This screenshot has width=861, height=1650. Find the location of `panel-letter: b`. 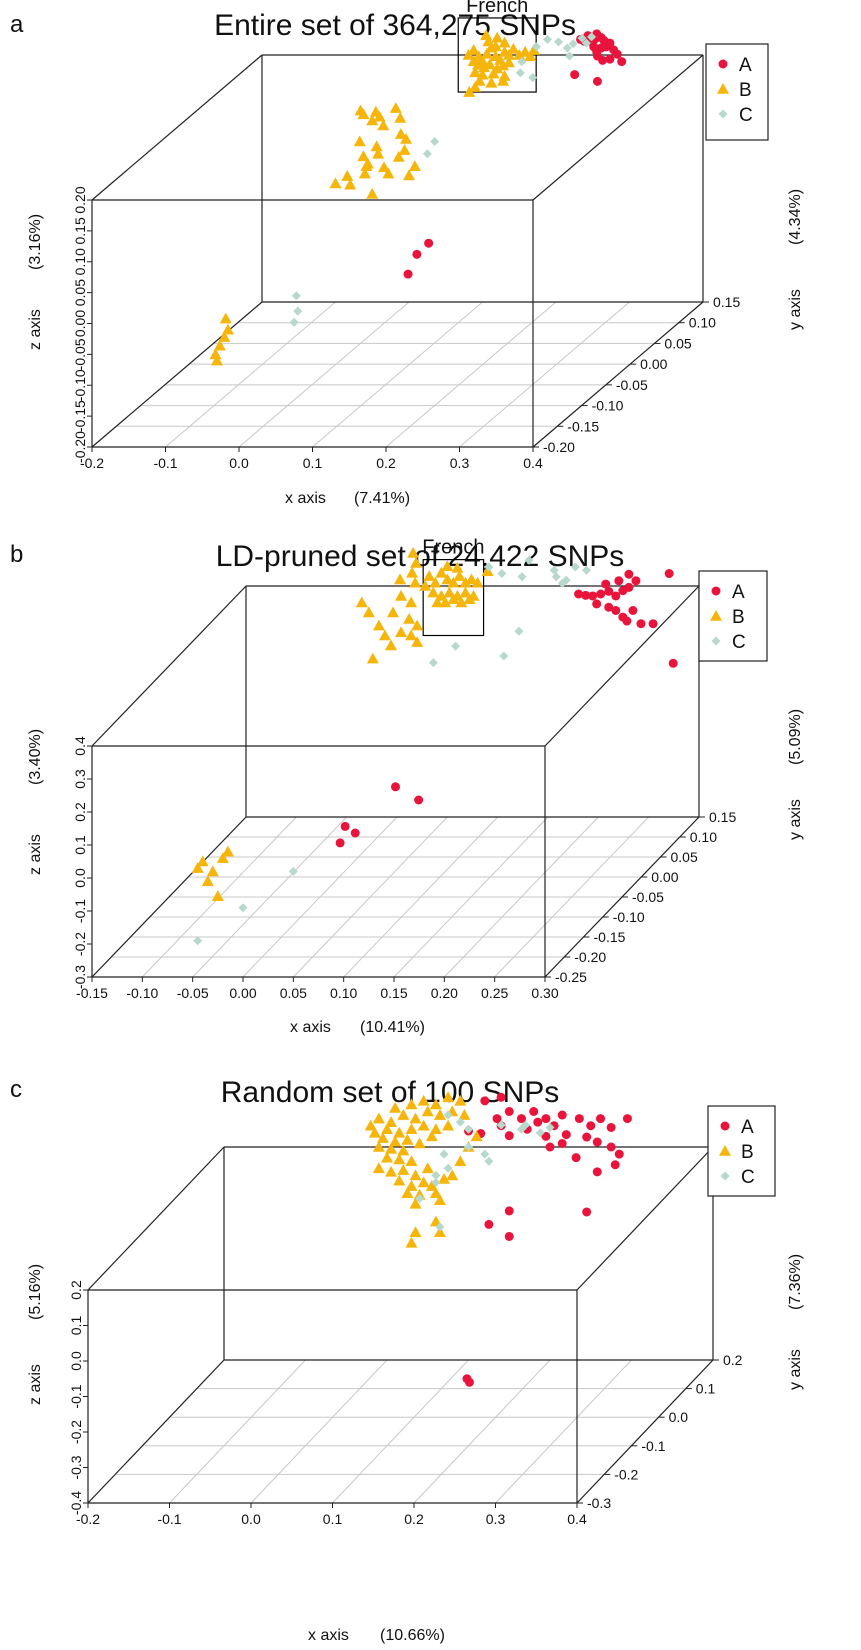

panel-letter: b is located at coordinates (16, 554).